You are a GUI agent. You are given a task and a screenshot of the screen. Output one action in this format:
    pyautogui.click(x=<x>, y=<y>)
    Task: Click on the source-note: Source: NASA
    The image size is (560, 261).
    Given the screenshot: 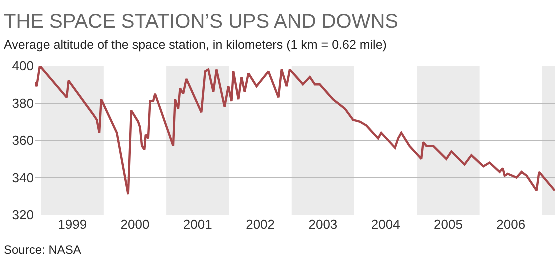 What is the action you would take?
    pyautogui.click(x=43, y=250)
    